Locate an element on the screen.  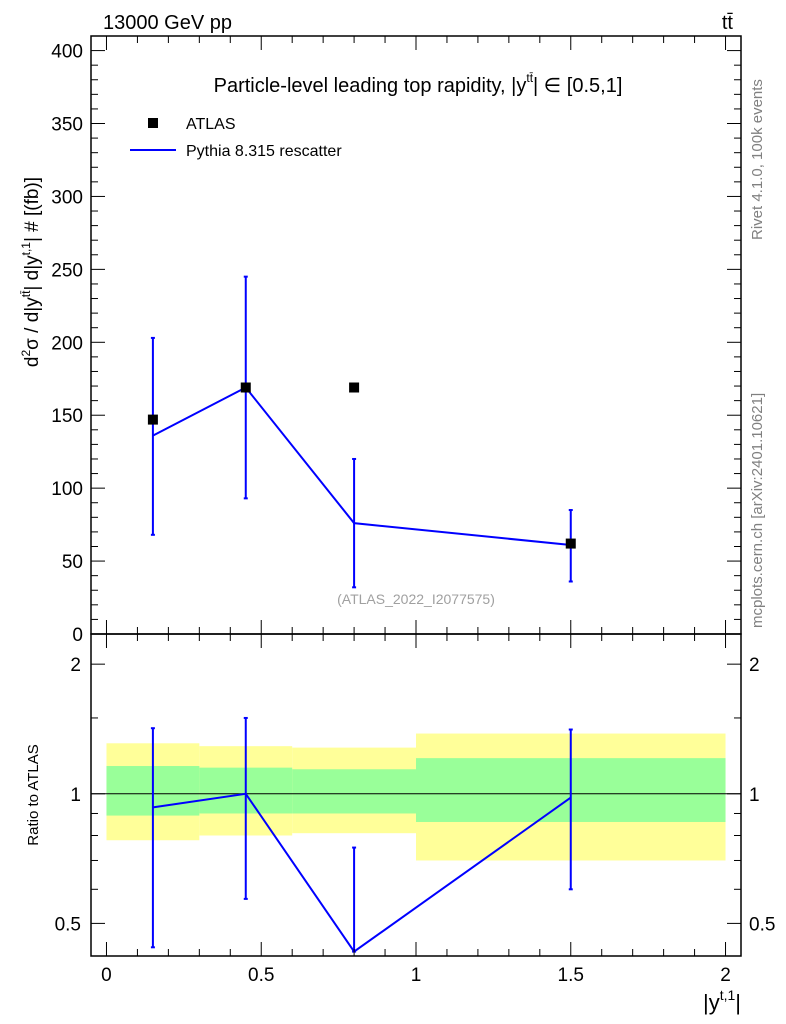
header-process-label: tt̄ is located at coordinates (728, 23).